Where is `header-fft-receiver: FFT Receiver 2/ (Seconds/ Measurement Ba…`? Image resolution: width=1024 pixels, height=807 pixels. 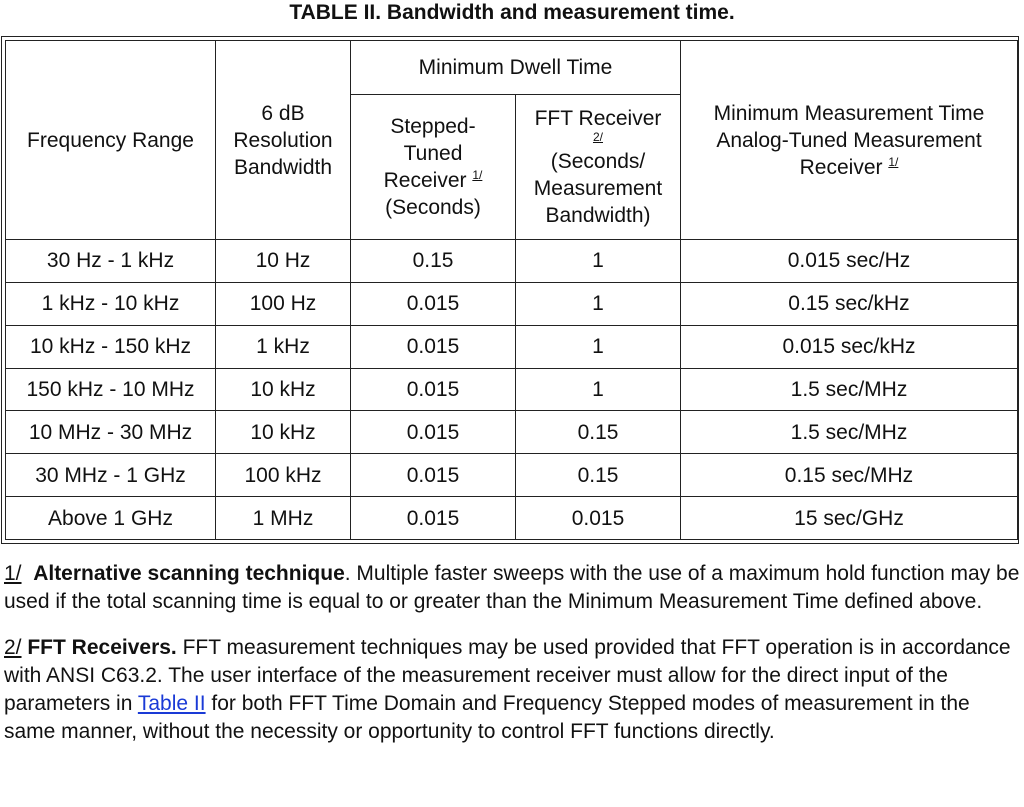
header-fft-receiver: FFT Receiver 2/ (Seconds/ Measurement Ba… is located at coordinates (598, 167).